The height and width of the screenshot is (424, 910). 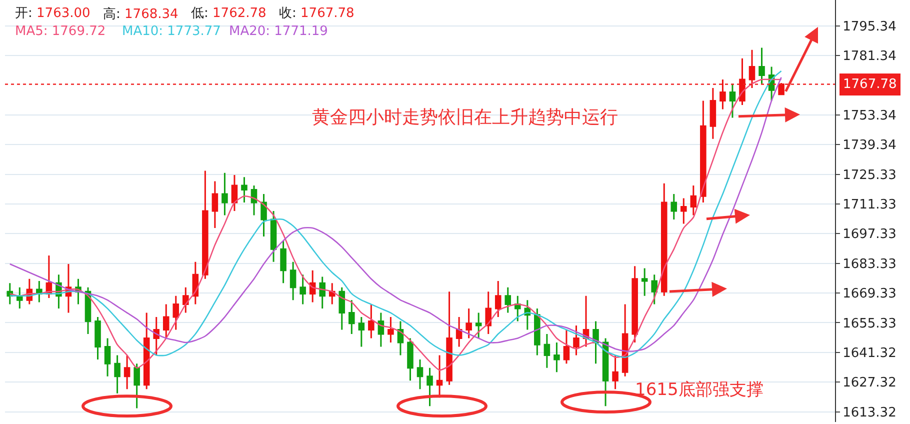 What do you see at coordinates (869, 234) in the screenshot?
I see `y-tick-label: 1697.33` at bounding box center [869, 234].